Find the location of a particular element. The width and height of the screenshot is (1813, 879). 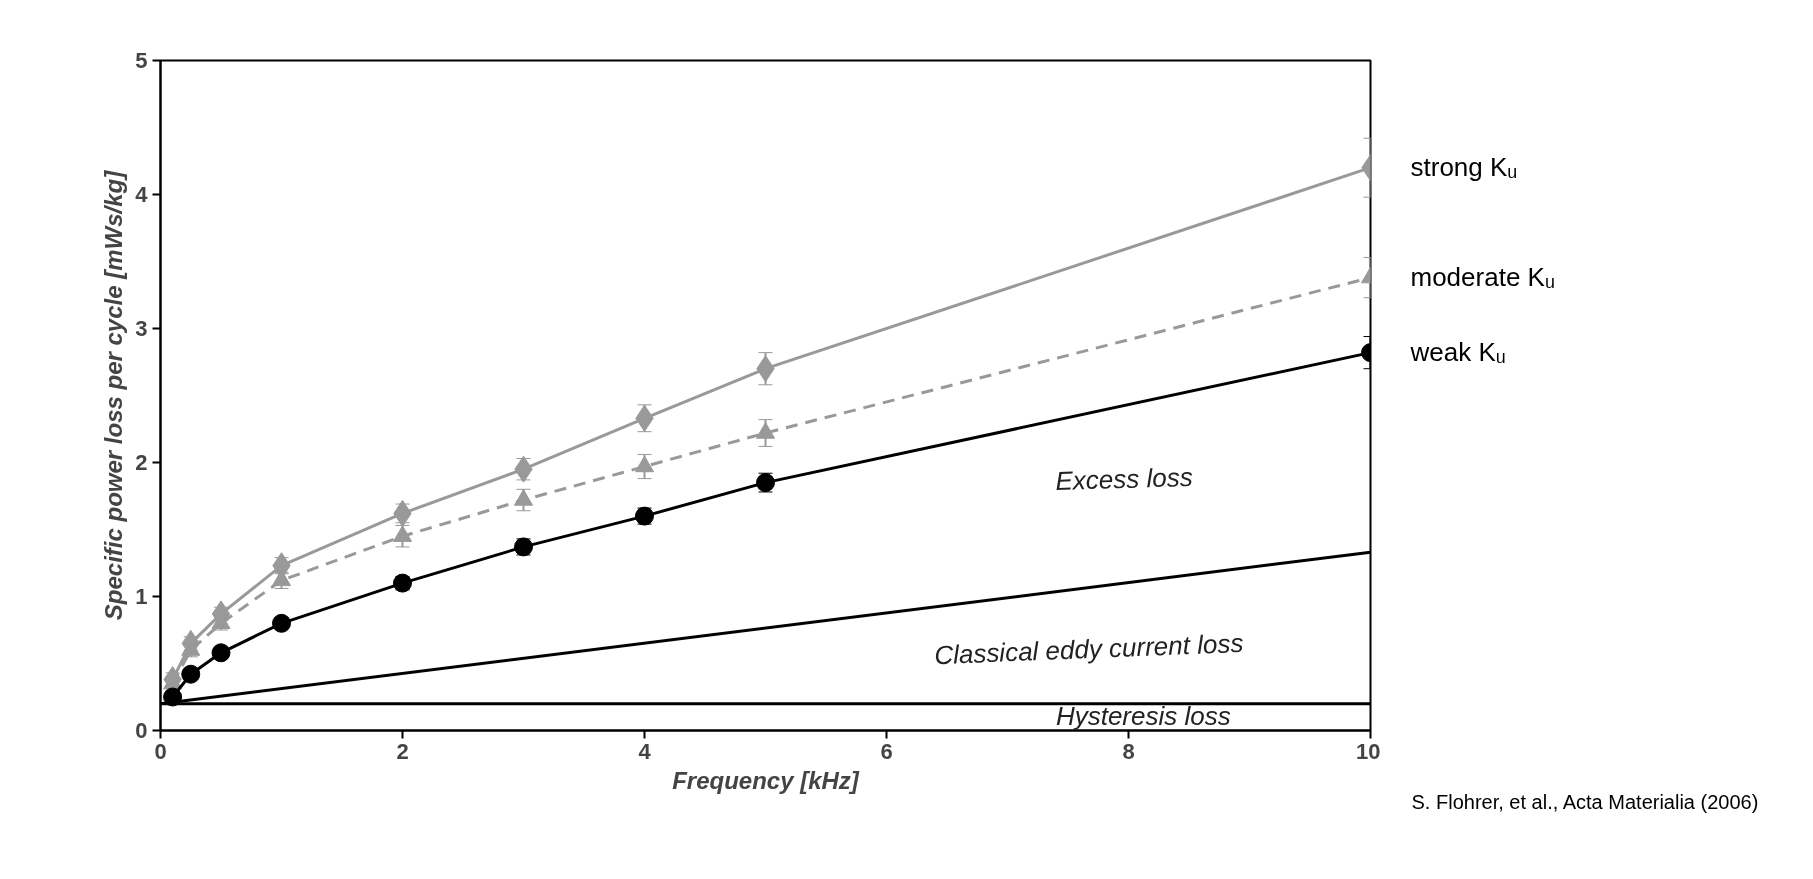

annotation: Classical eddy current loss is located at coordinates (1088, 649).